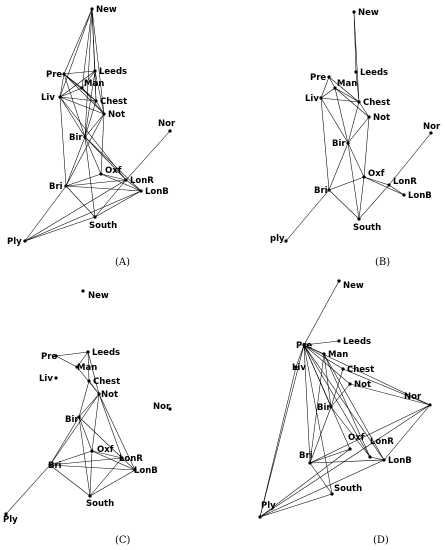  Describe the element at coordinates (95, 86) in the screenshot. I see `edge-leeds-chest` at that location.